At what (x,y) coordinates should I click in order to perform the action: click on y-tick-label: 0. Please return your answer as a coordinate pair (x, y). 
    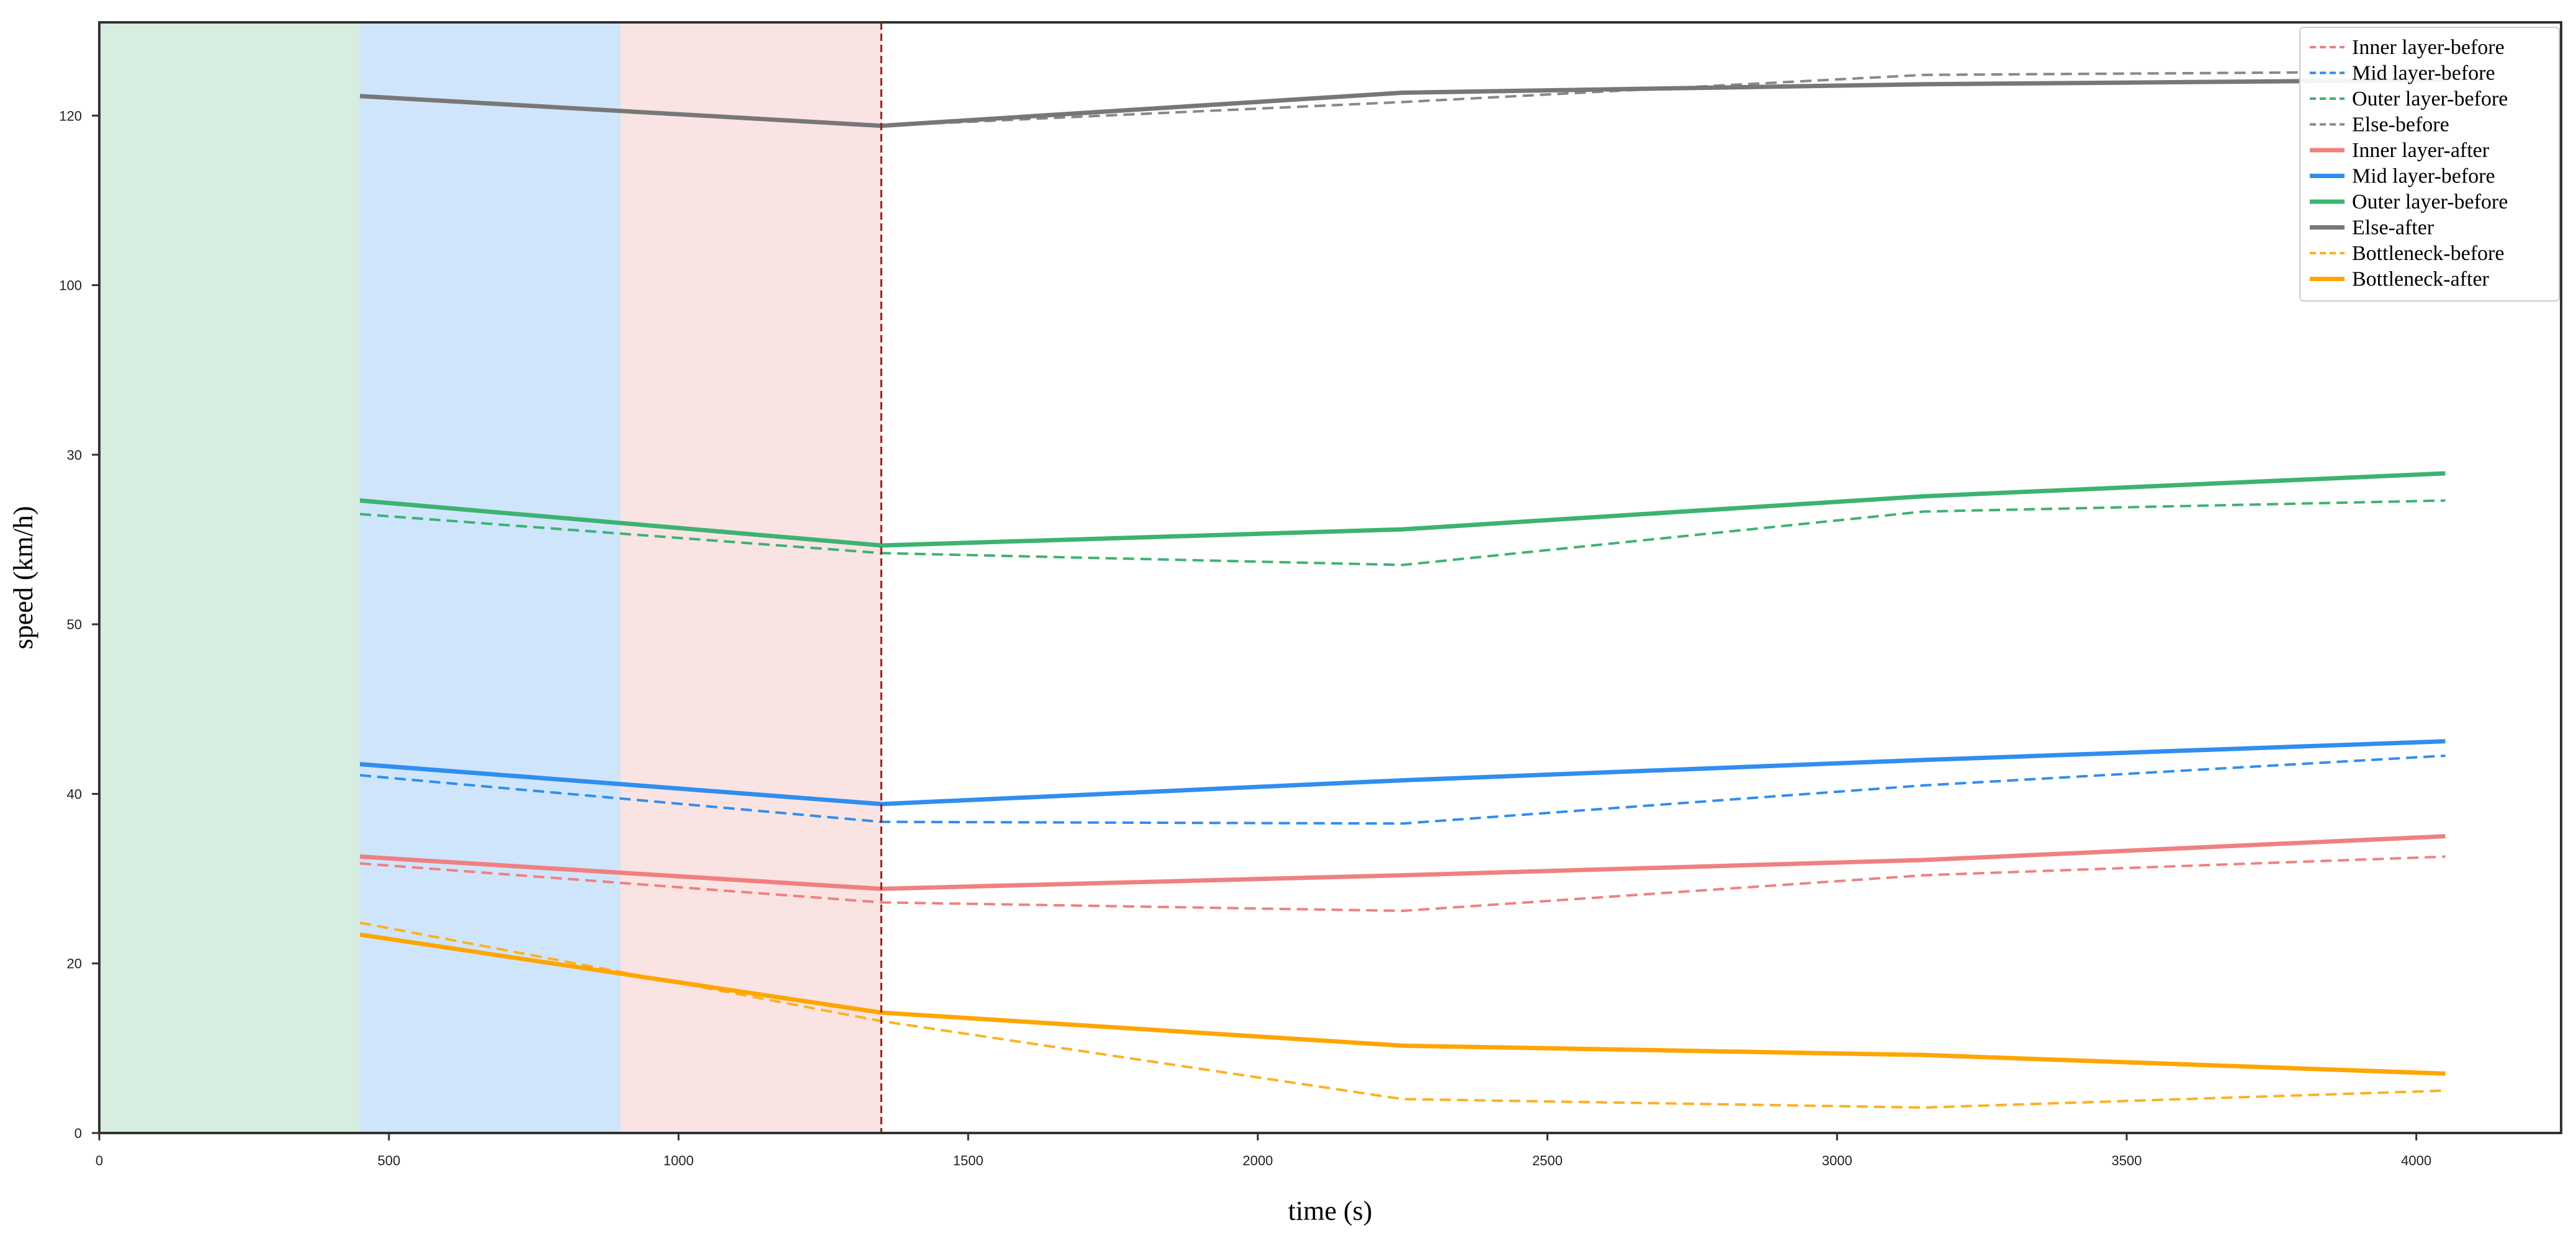
    Looking at the image, I should click on (78, 1133).